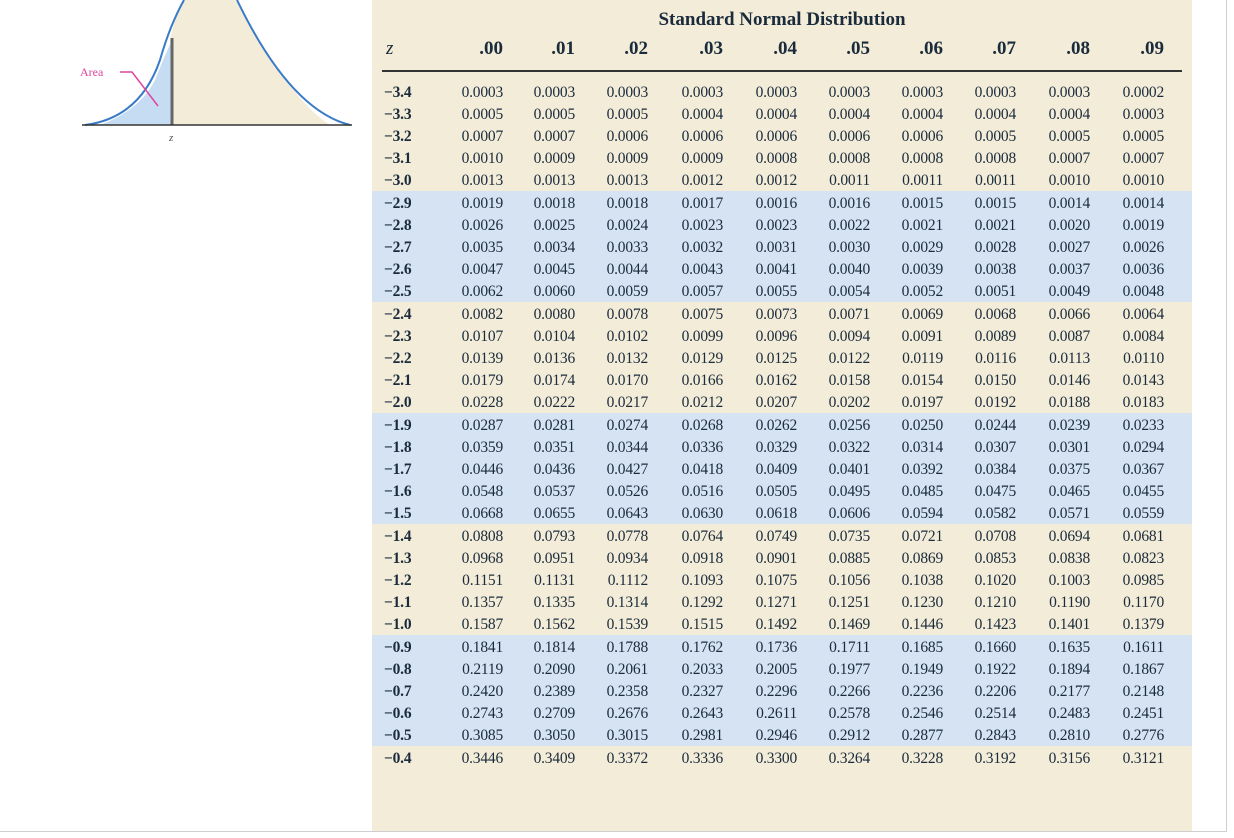 The width and height of the screenshot is (1234, 838). I want to click on probability-cell: 0.3264, so click(849, 758).